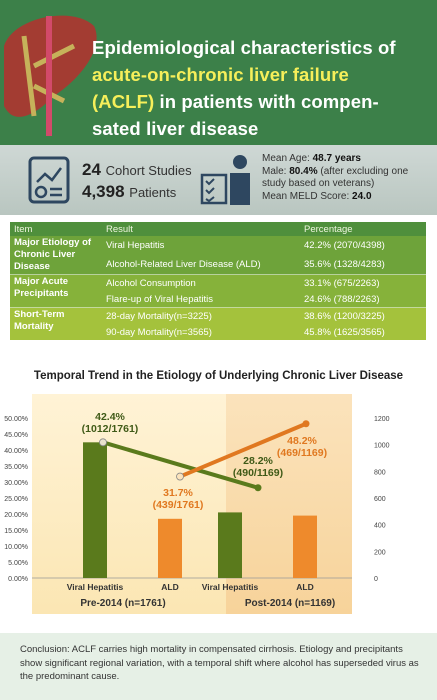  What do you see at coordinates (49, 180) in the screenshot?
I see `report-chart-icon` at bounding box center [49, 180].